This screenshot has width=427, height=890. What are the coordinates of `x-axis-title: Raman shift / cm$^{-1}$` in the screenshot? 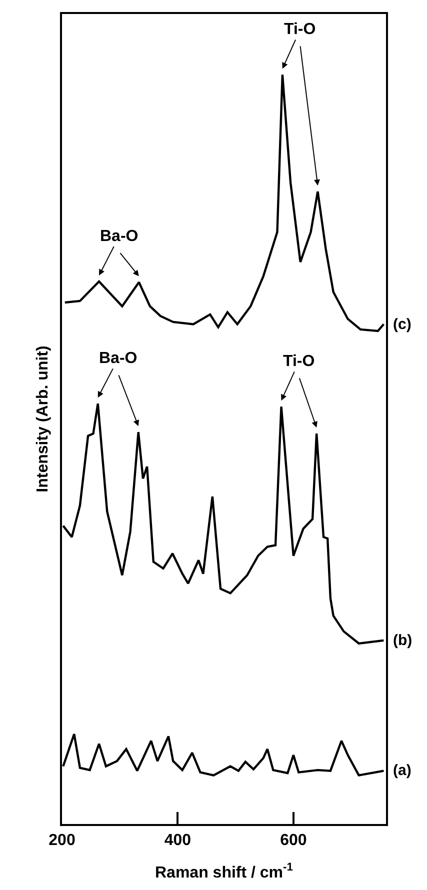 It's located at (224, 872).